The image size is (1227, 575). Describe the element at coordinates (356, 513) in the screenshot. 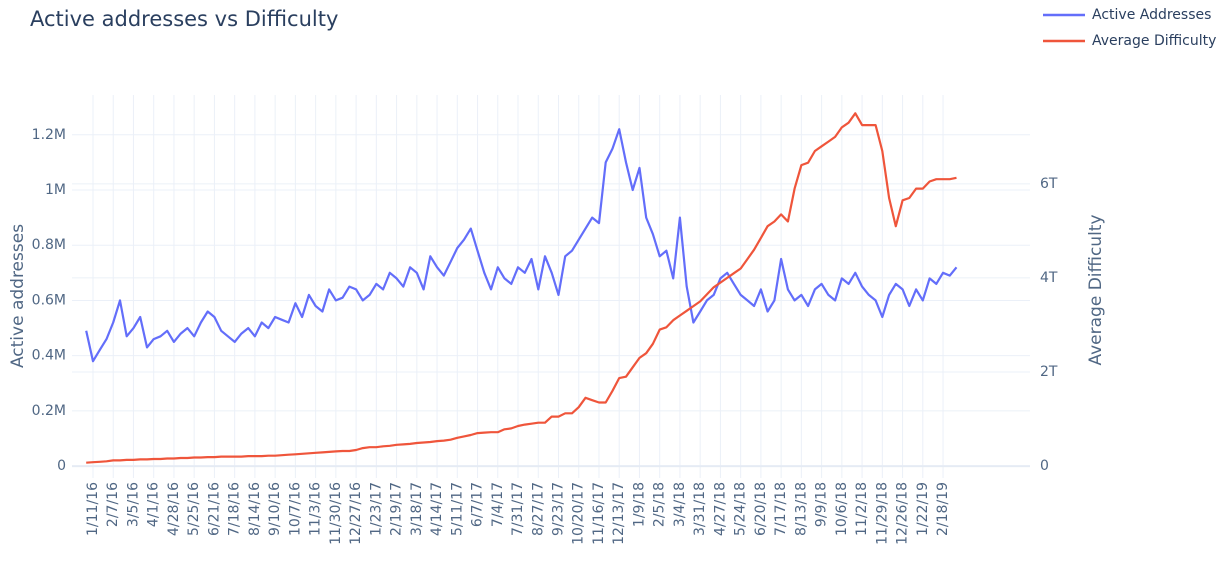

I see `x-tick-label: 12/27/16` at that location.